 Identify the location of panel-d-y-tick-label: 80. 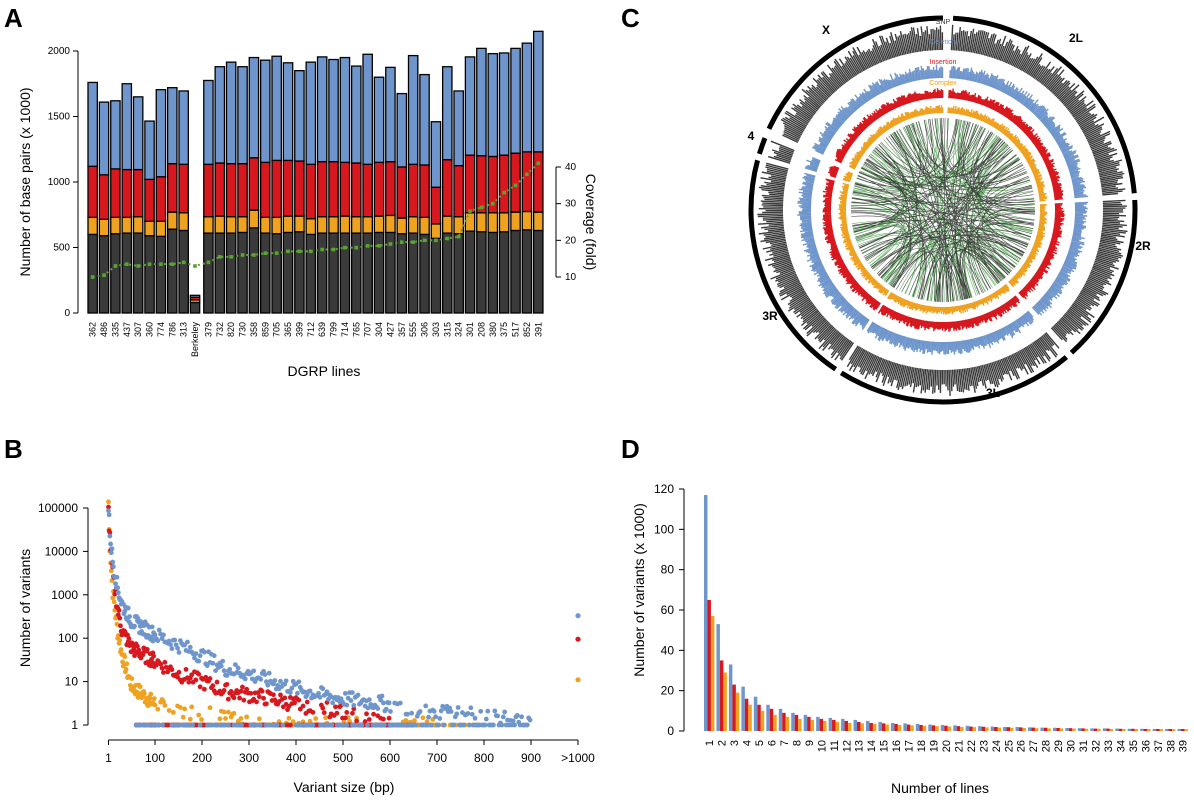
(668, 570).